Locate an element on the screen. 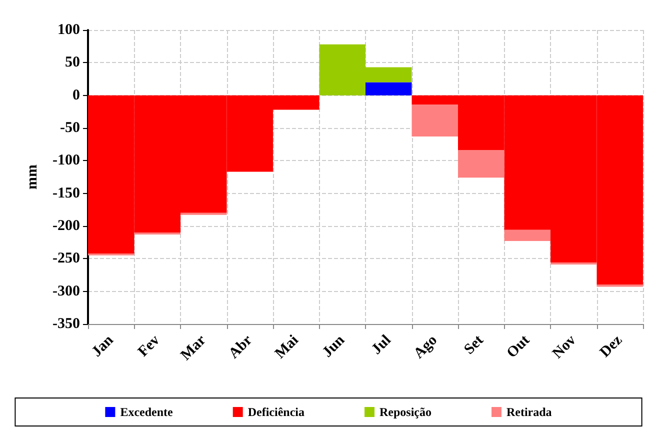  legend-label: Excedente is located at coordinates (147, 412).